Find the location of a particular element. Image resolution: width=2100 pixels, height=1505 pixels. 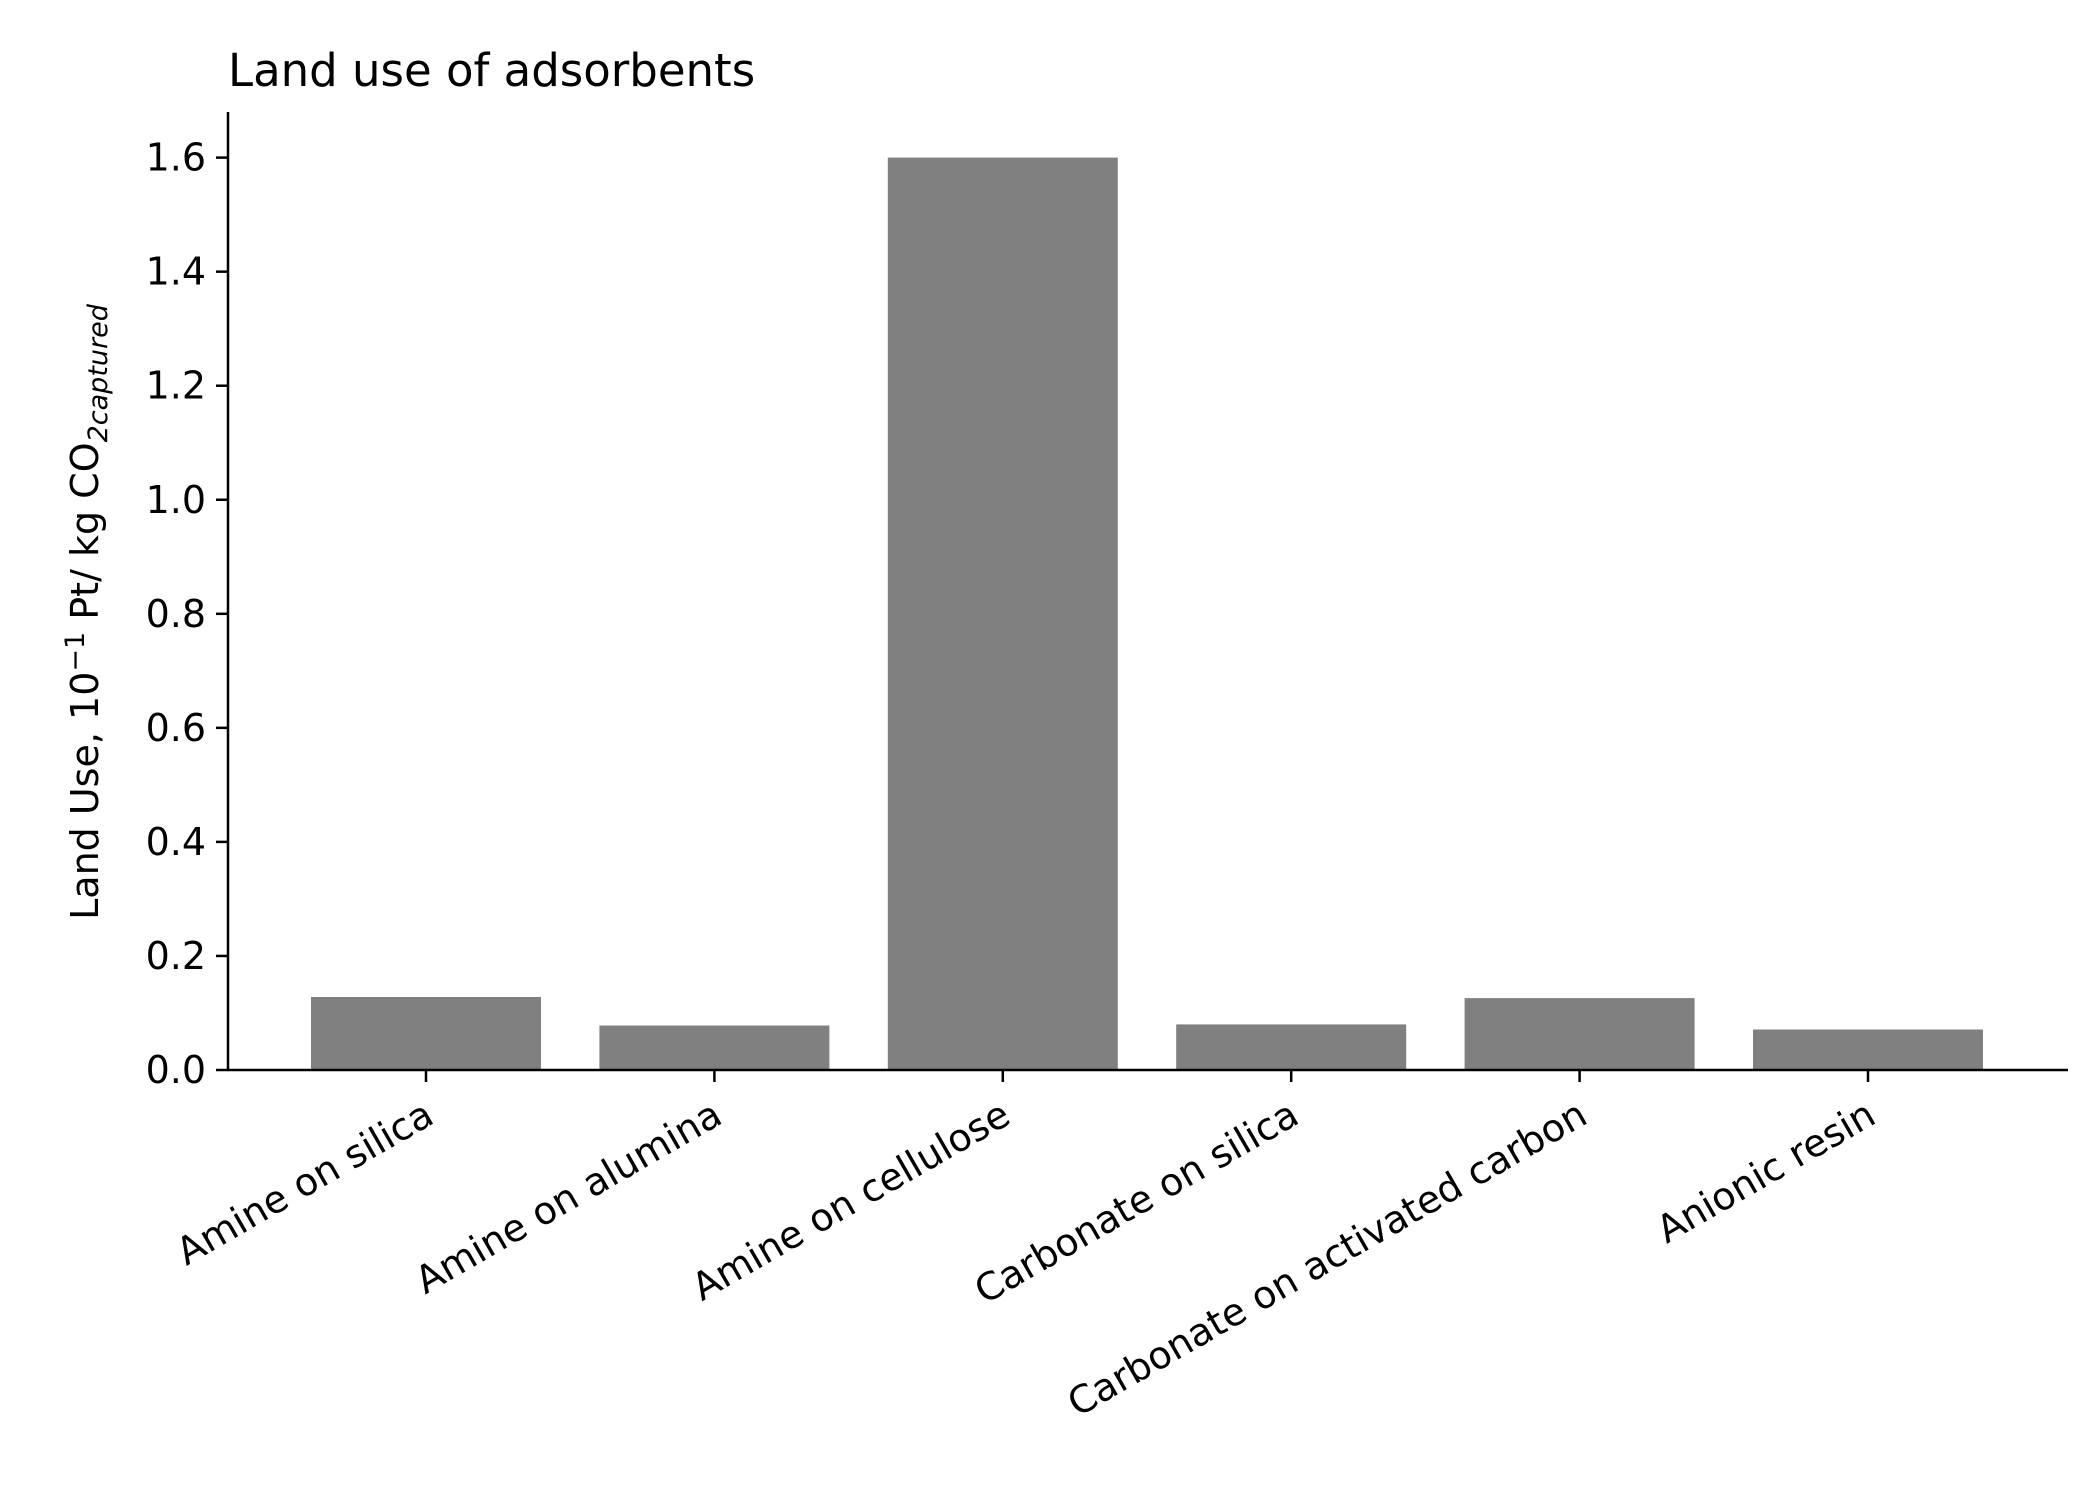

bar-amine-on-alumina is located at coordinates (714, 1047).